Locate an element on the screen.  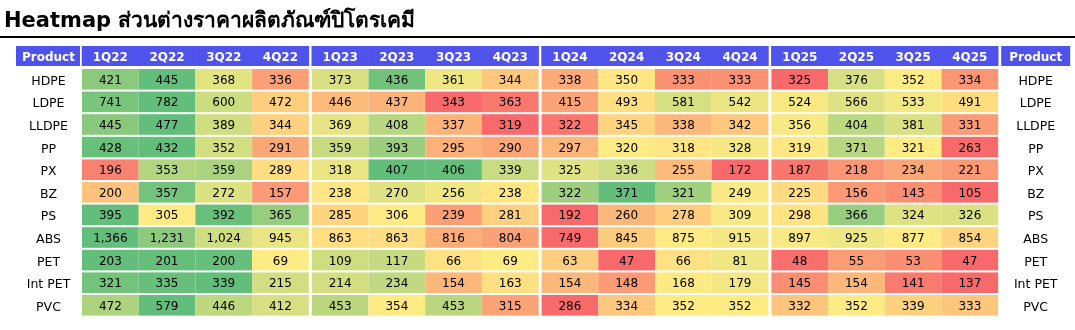
data-label: 200 is located at coordinates (224, 260).